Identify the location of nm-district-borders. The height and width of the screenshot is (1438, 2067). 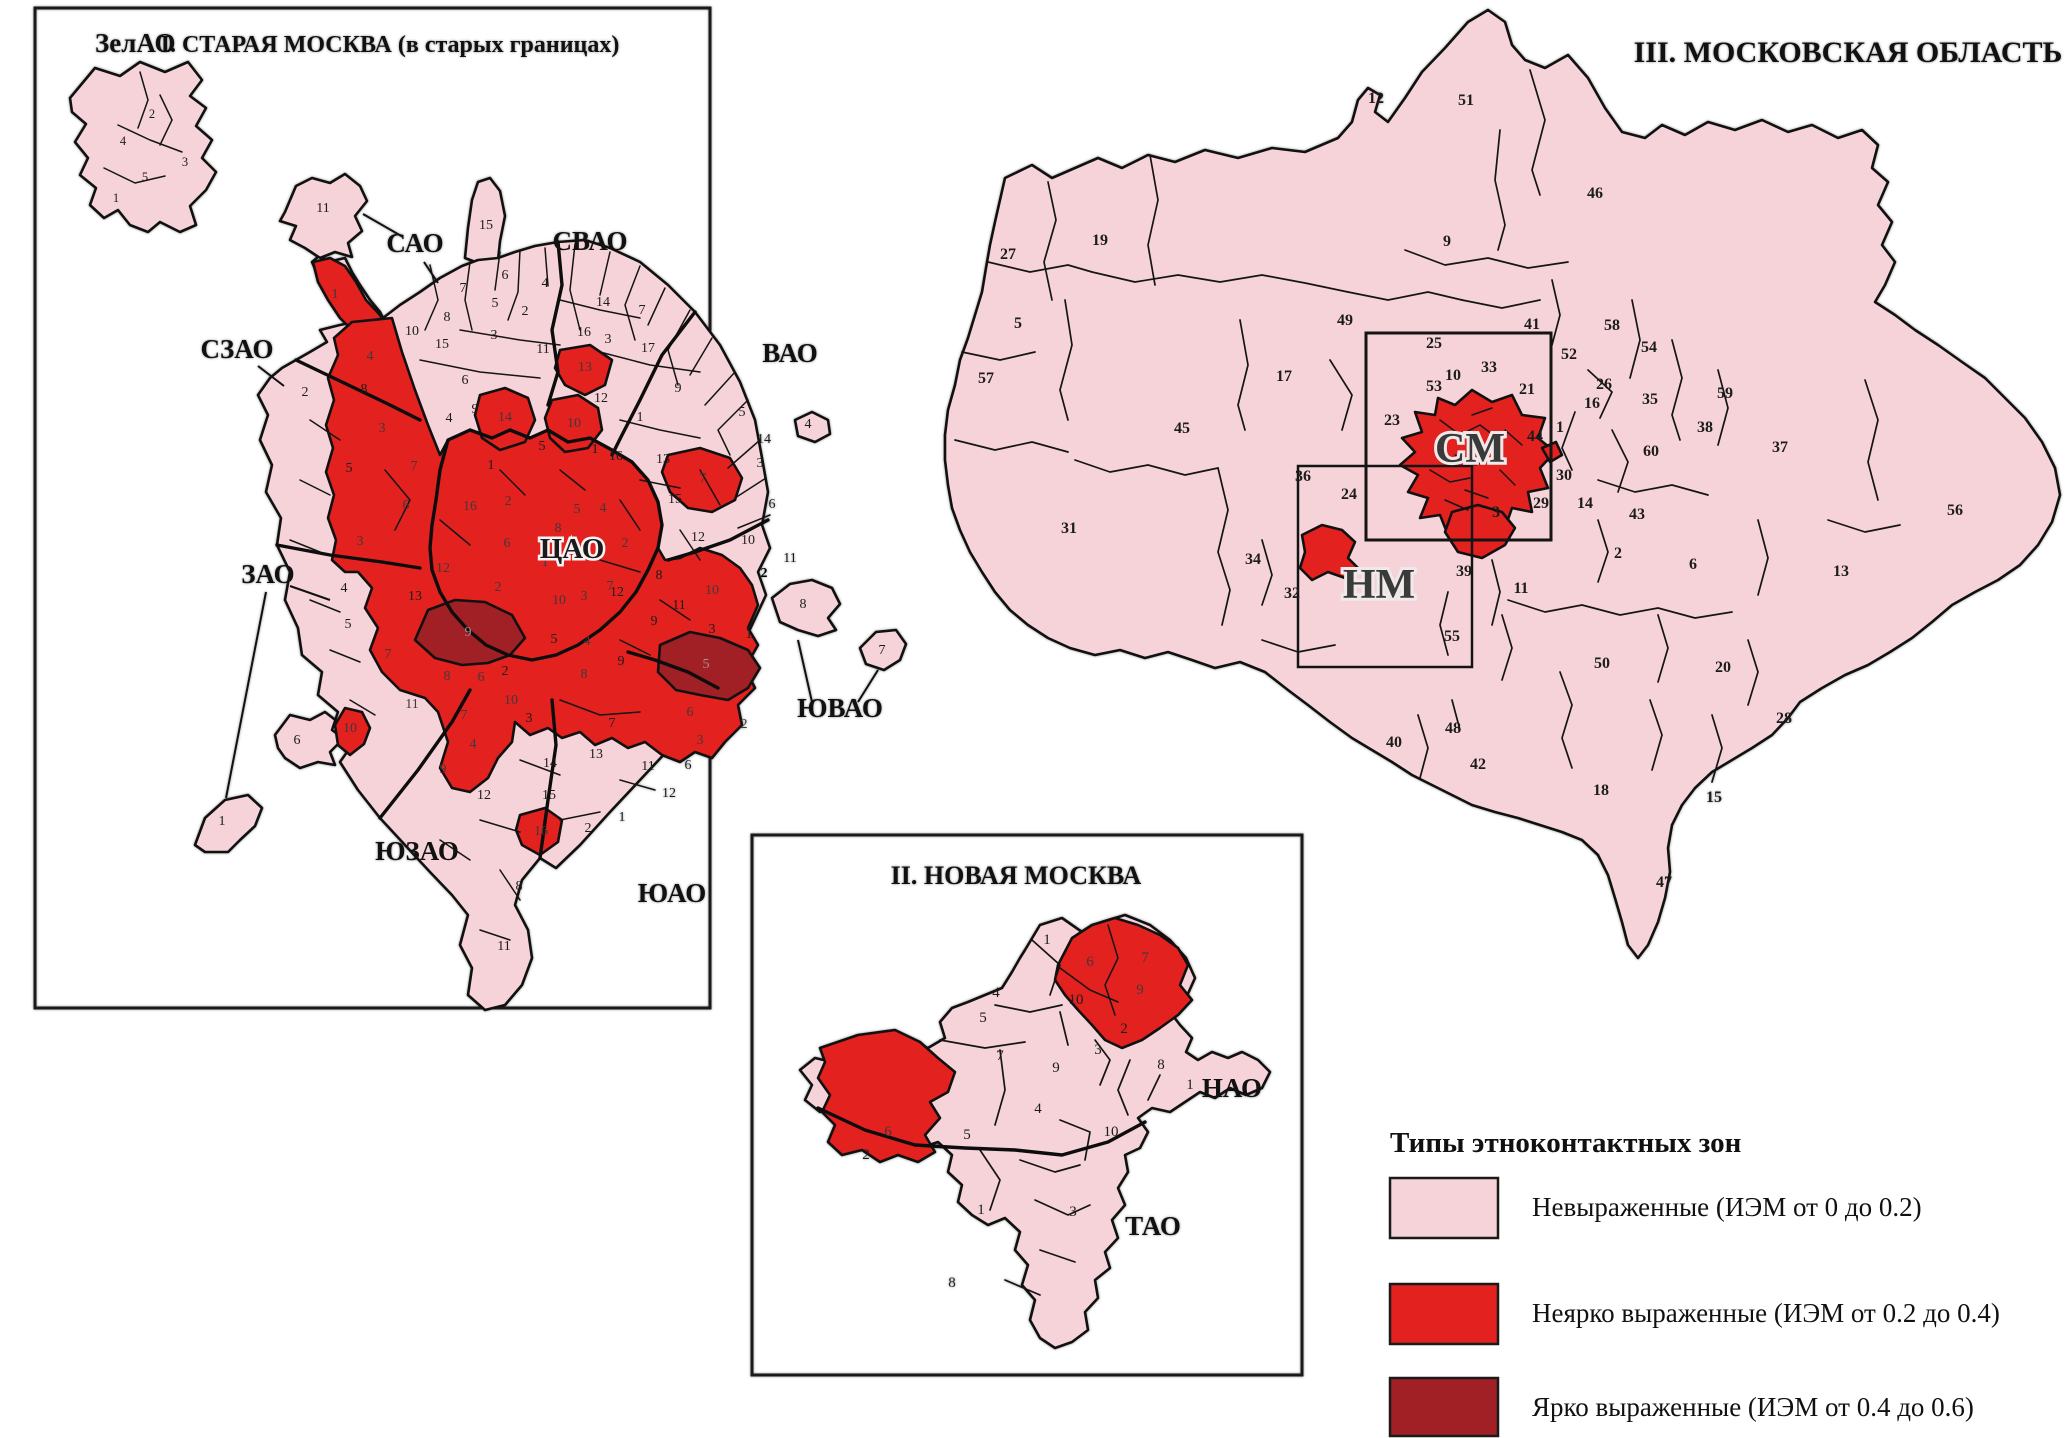
(988, 1110).